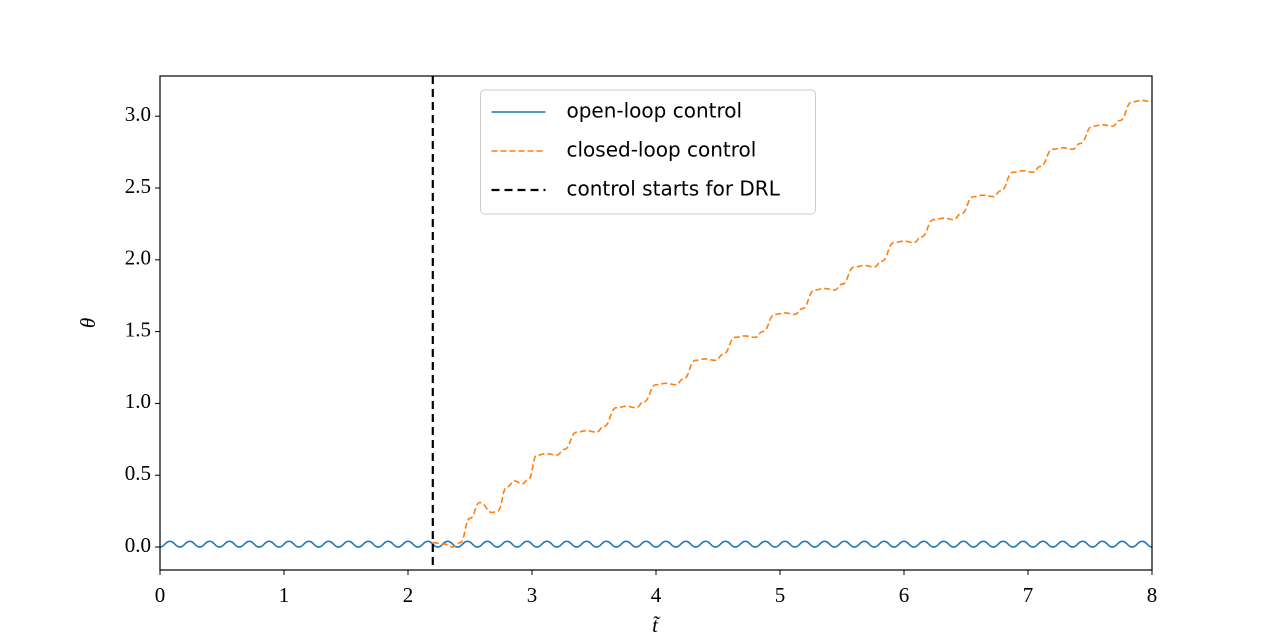  I want to click on data-line, so click(656, 544).